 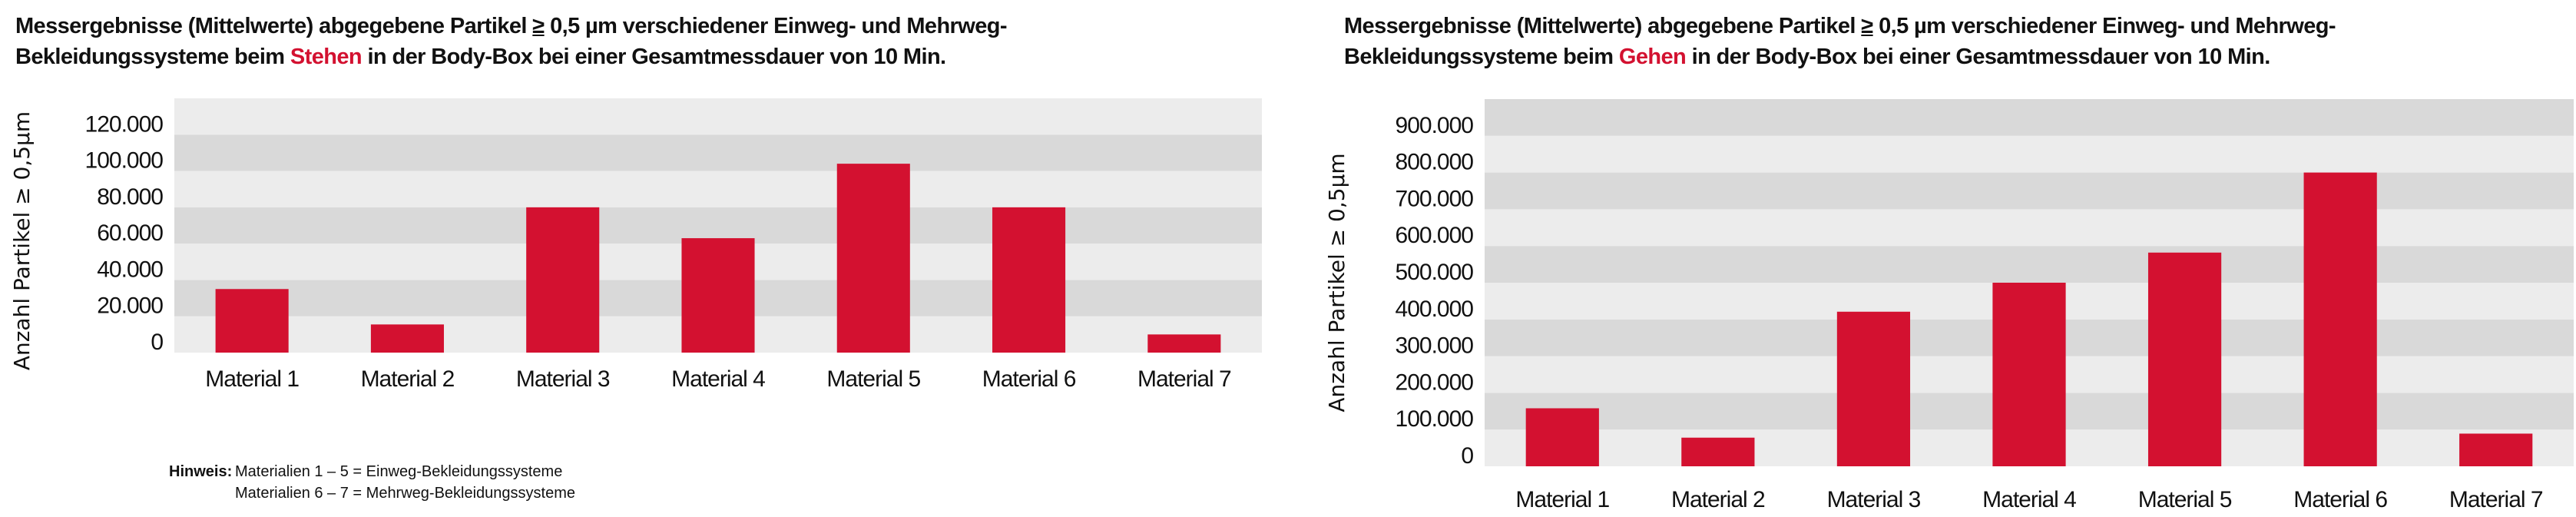 I want to click on y-tick-label: 500.000, so click(x=1435, y=273).